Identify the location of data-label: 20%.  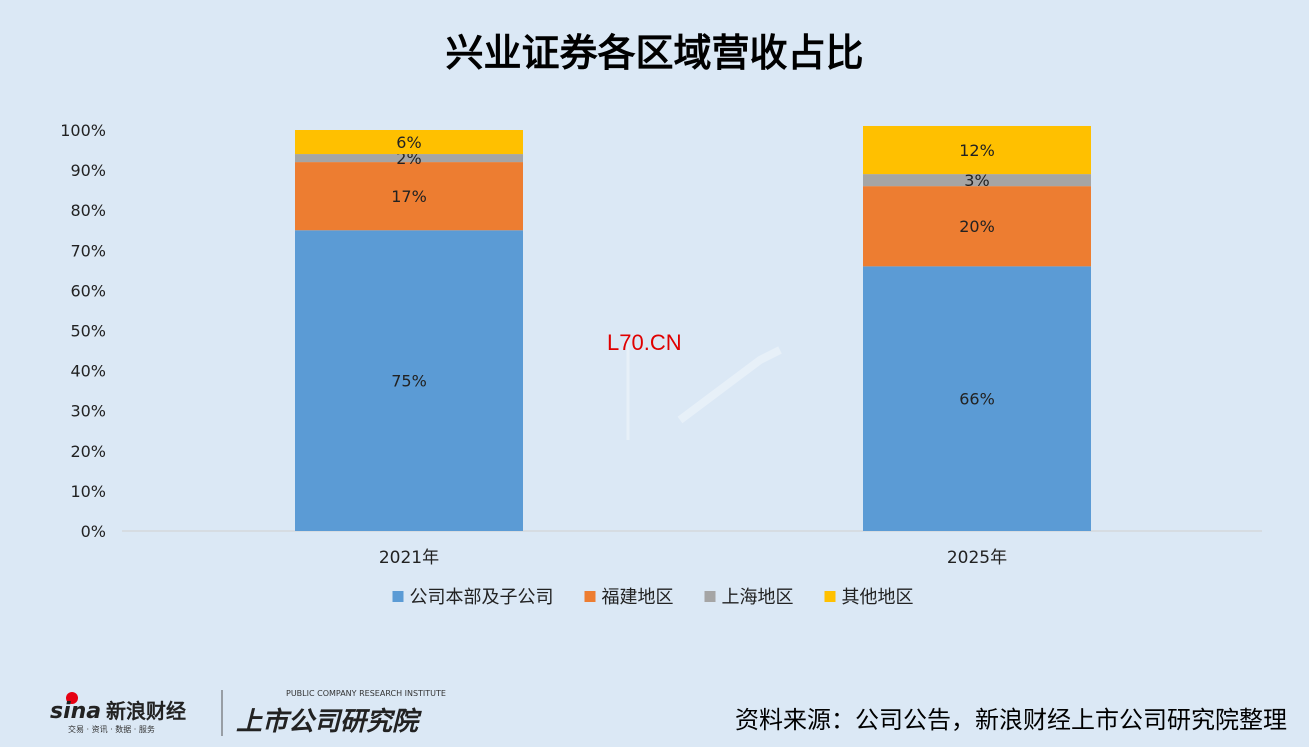
(977, 226).